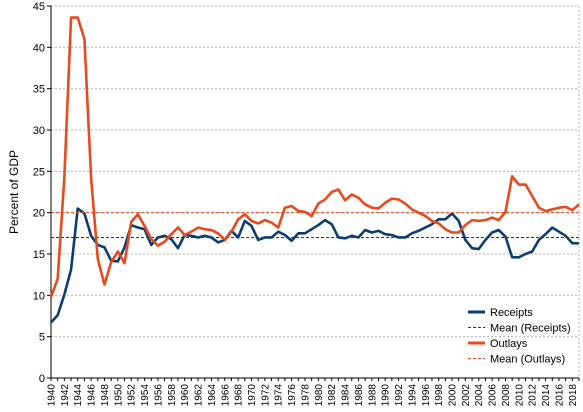 Image resolution: width=583 pixels, height=412 pixels. What do you see at coordinates (78, 395) in the screenshot?
I see `x-tick-label: 1944` at bounding box center [78, 395].